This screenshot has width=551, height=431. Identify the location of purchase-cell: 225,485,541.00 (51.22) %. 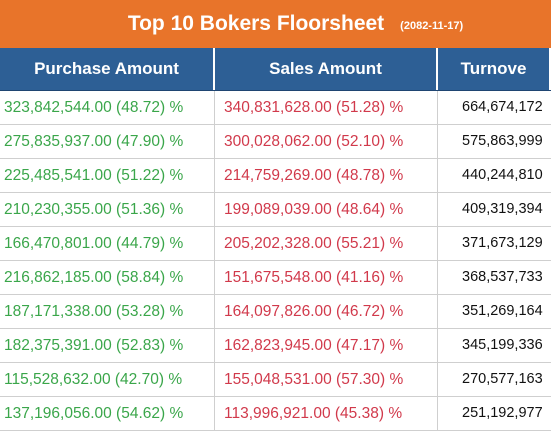
(107, 175).